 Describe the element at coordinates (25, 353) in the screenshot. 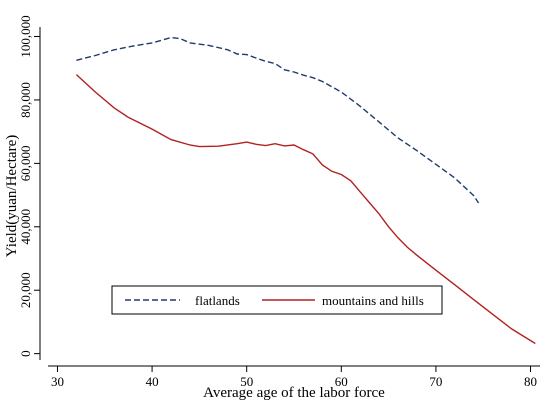

I see `y-tick-label: 0` at that location.